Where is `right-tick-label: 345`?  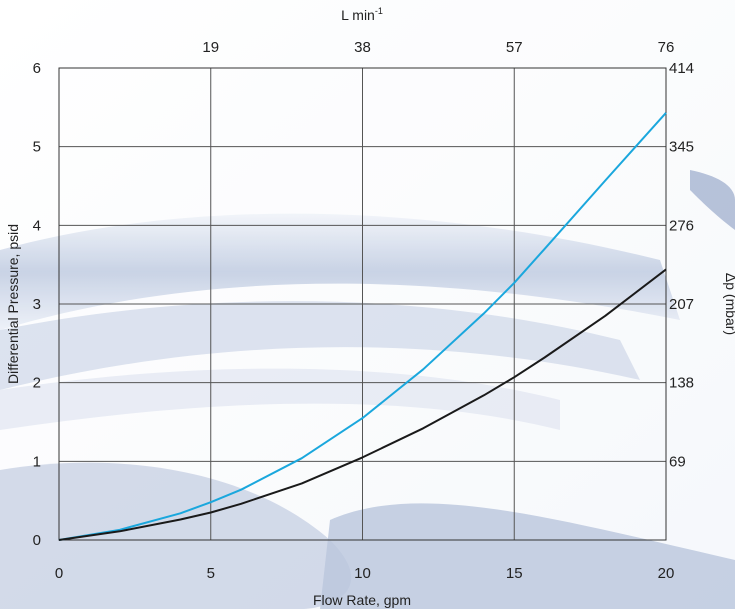
right-tick-label: 345 is located at coordinates (681, 147).